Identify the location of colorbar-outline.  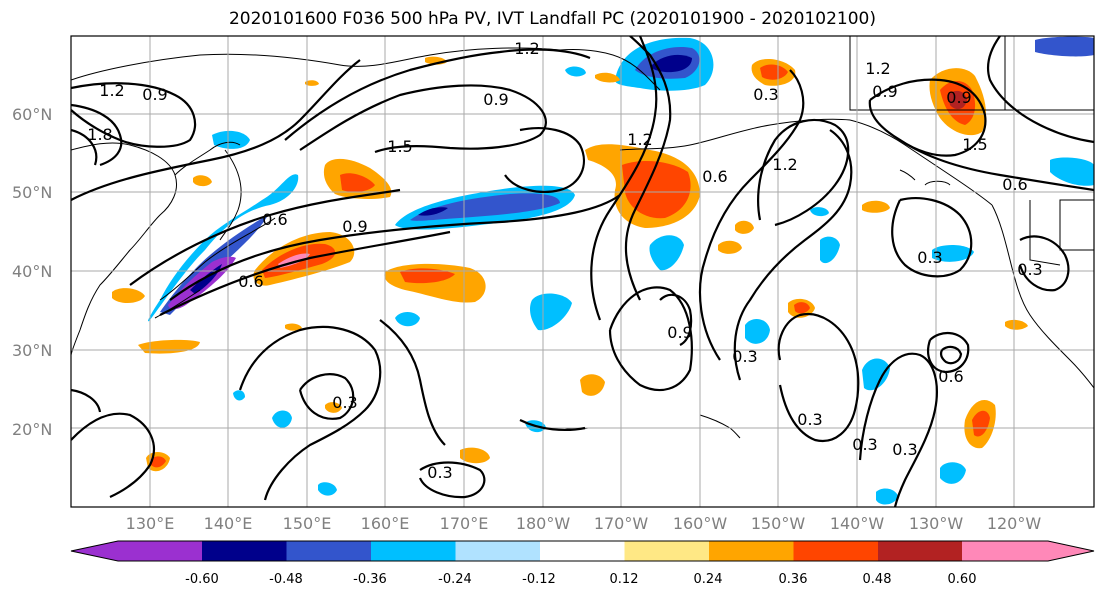
(582, 551).